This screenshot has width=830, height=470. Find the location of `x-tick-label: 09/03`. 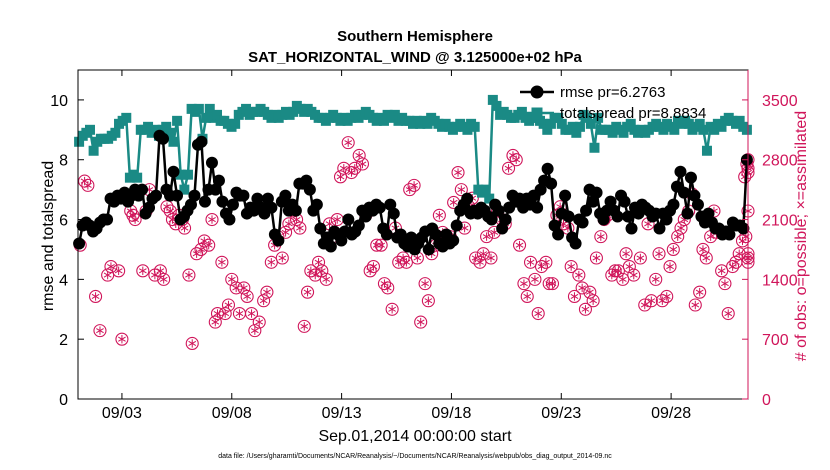

x-tick-label: 09/03 is located at coordinates (122, 413).